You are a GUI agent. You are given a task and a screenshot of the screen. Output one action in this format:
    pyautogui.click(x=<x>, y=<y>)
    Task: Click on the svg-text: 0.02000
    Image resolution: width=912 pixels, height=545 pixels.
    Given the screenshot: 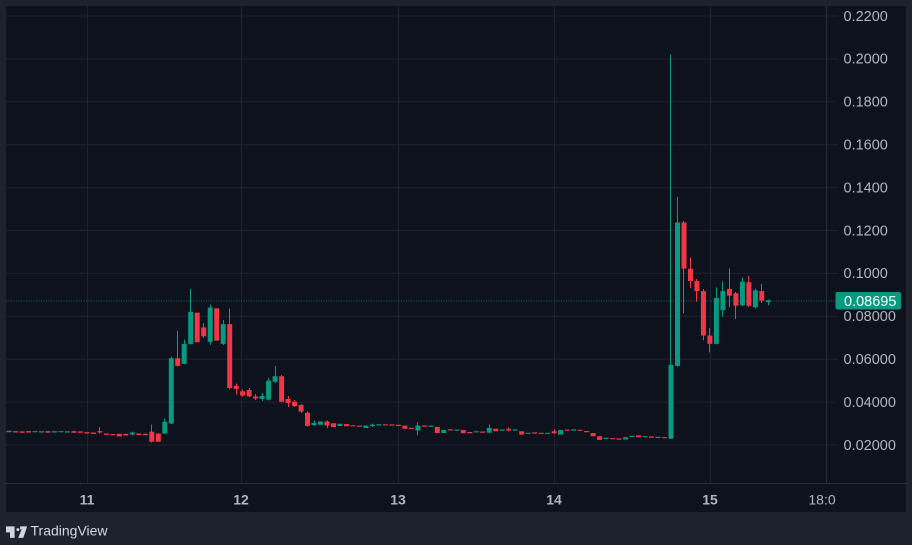 What is the action you would take?
    pyautogui.click(x=870, y=446)
    